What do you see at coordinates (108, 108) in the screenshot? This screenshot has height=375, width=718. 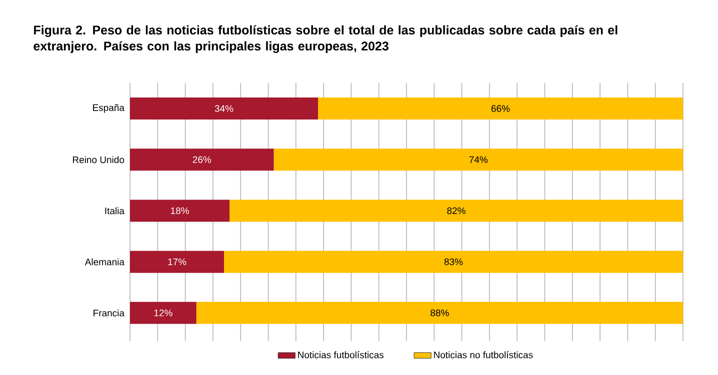 I see `y-tick-label: España` at bounding box center [108, 108].